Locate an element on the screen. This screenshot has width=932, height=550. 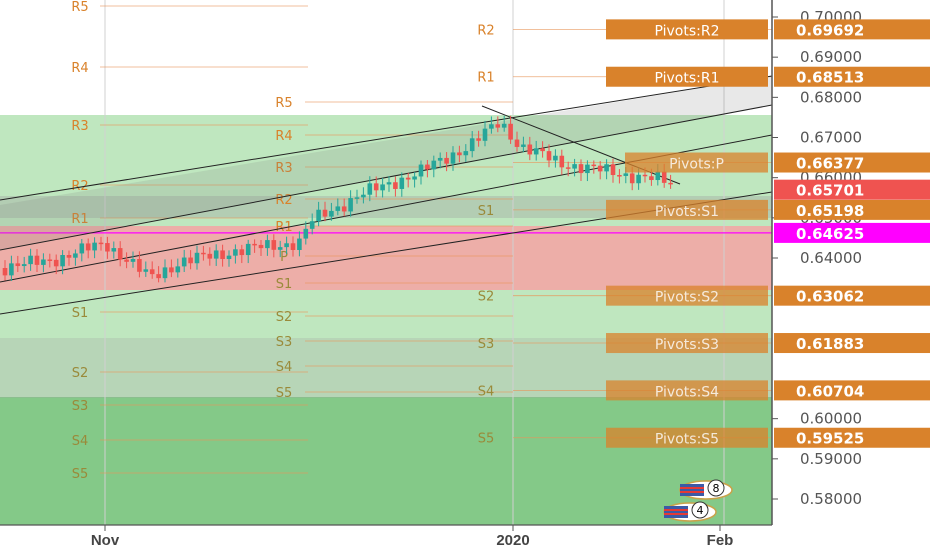
price-tick-label: 0.59000 is located at coordinates (831, 459).